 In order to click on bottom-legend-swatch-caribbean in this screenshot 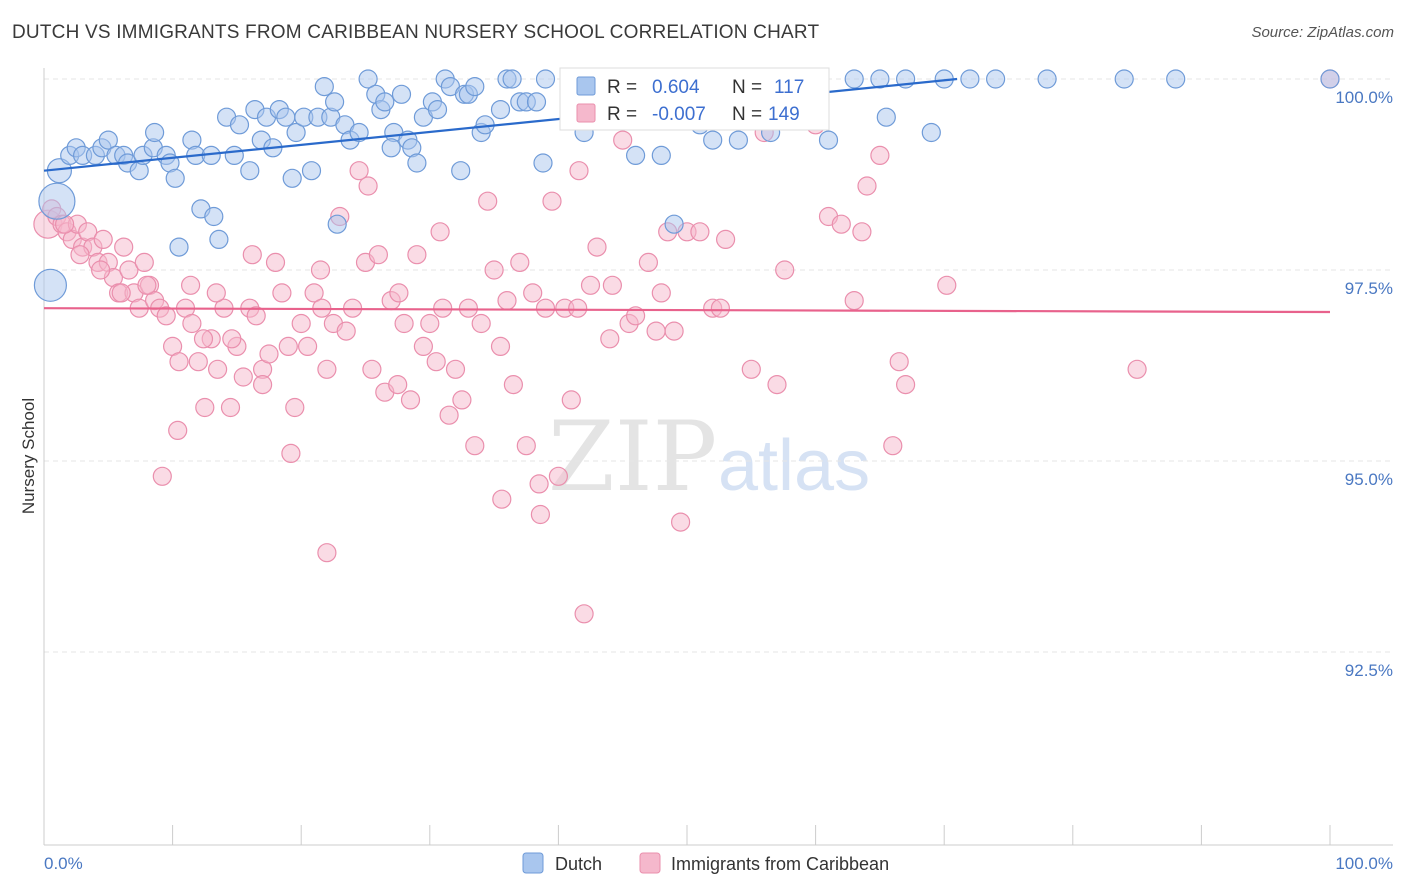, I will do `click(650, 863)`.